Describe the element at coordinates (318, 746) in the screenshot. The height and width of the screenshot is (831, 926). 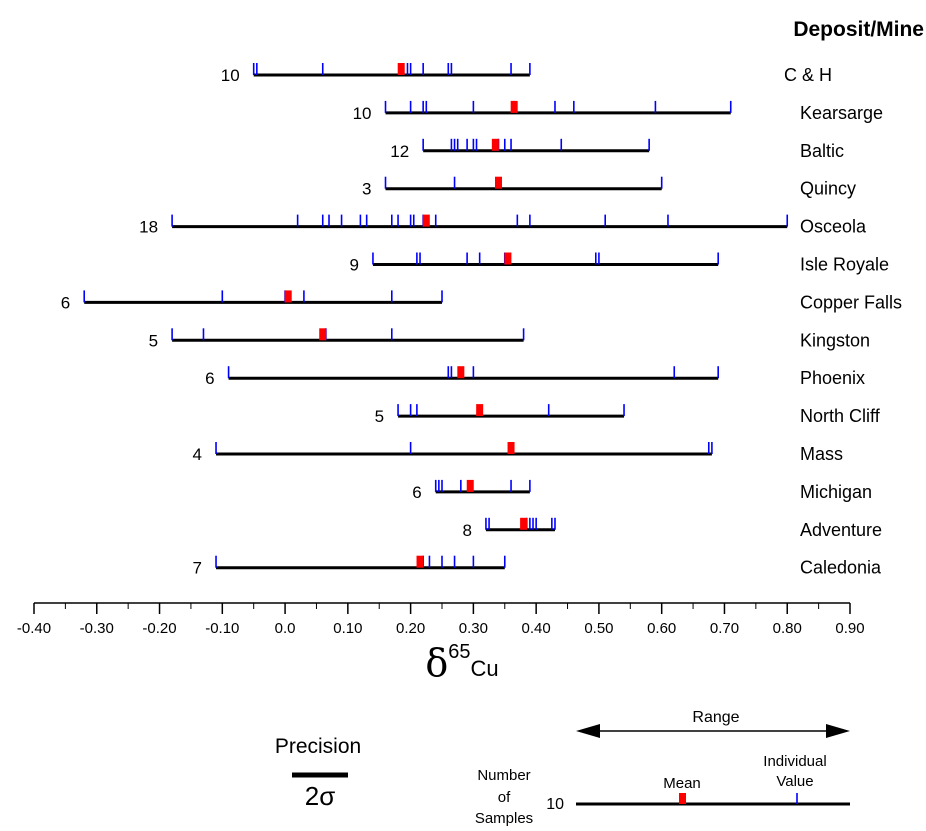
I see `precision-label: Precision` at that location.